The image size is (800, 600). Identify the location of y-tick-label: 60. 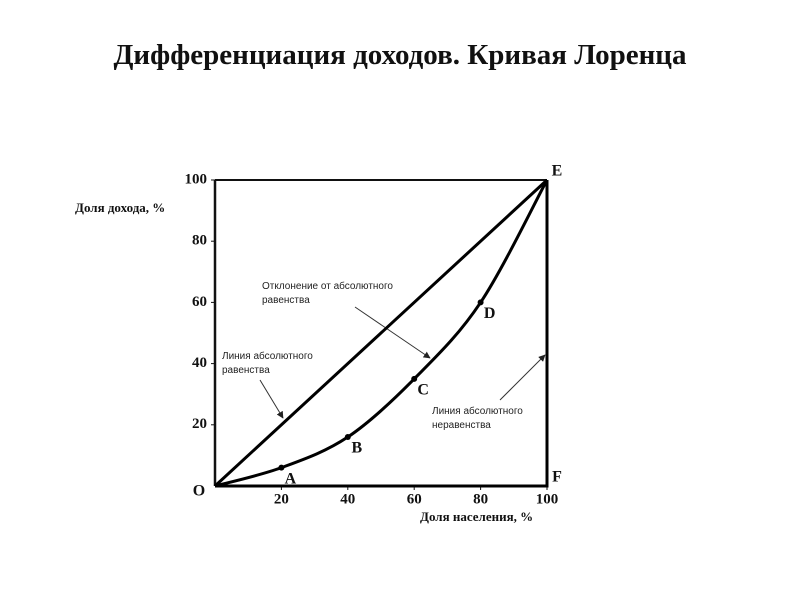
(199, 302).